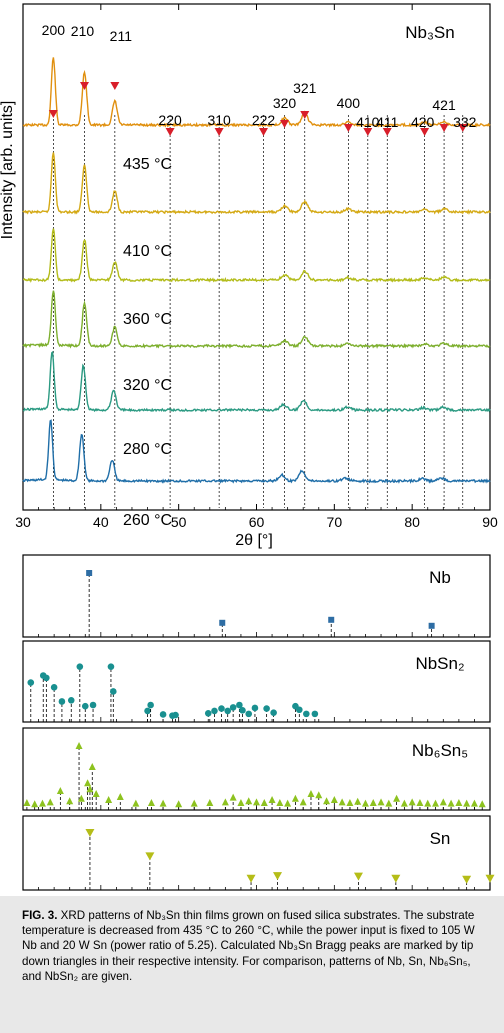 The width and height of the screenshot is (504, 1033). What do you see at coordinates (8, 170) in the screenshot?
I see `y-axis-label: Intensity [arb. units]` at bounding box center [8, 170].